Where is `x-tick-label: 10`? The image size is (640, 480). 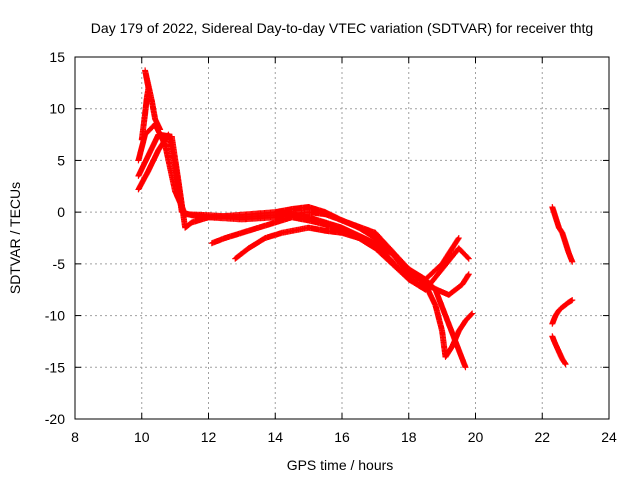 x-tick-label: 10 is located at coordinates (142, 437).